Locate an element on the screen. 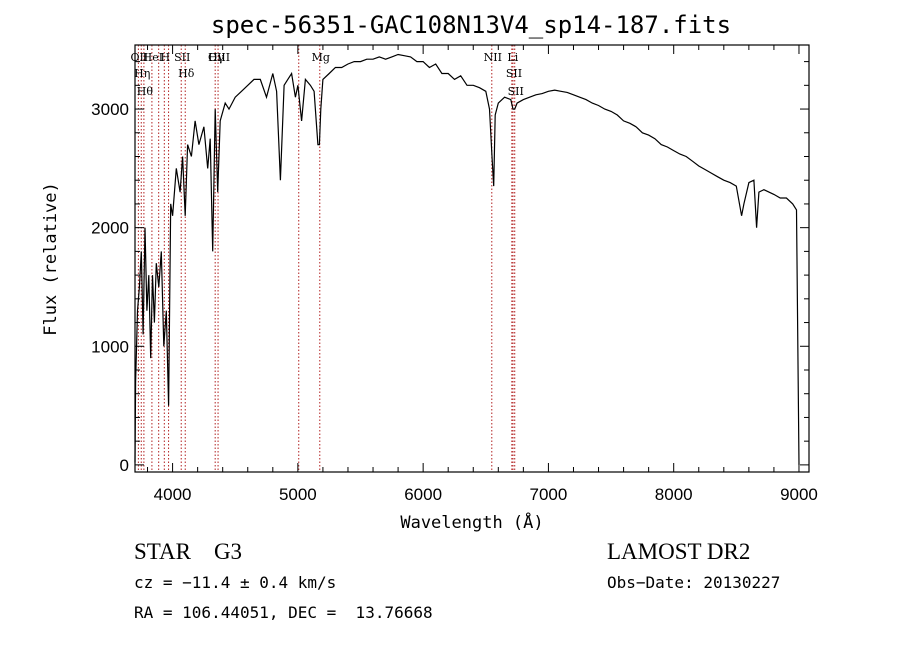 The height and width of the screenshot is (649, 900). chart-title: spec-56351-GAC108N13V4_sp14-187.fits is located at coordinates (471, 25).